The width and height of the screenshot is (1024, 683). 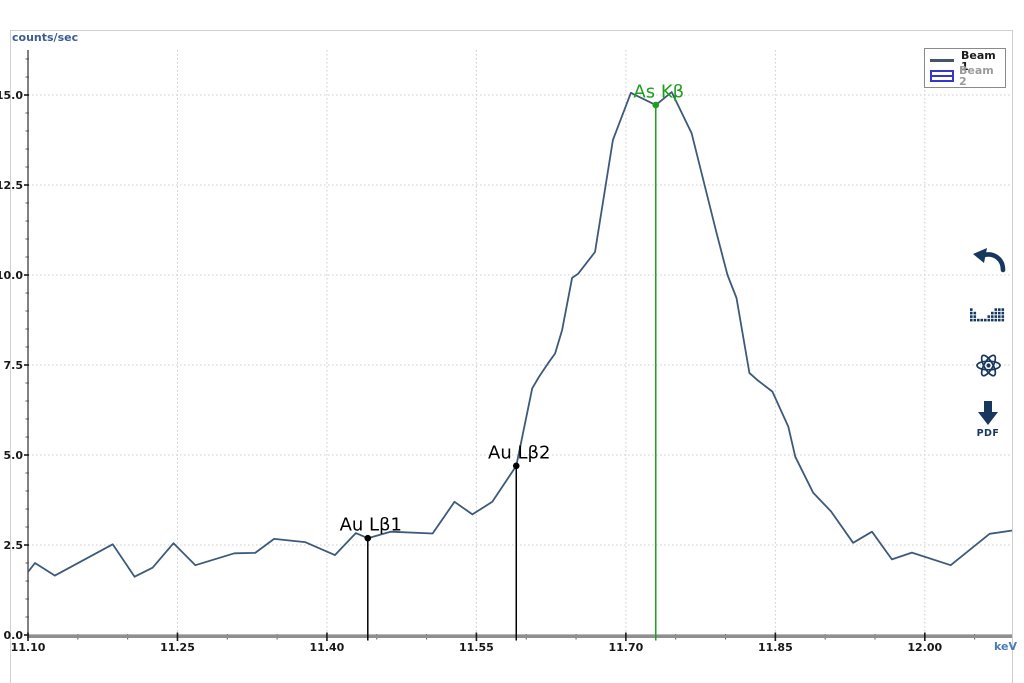 What do you see at coordinates (988, 413) in the screenshot?
I see `download-arrow-icon` at bounding box center [988, 413].